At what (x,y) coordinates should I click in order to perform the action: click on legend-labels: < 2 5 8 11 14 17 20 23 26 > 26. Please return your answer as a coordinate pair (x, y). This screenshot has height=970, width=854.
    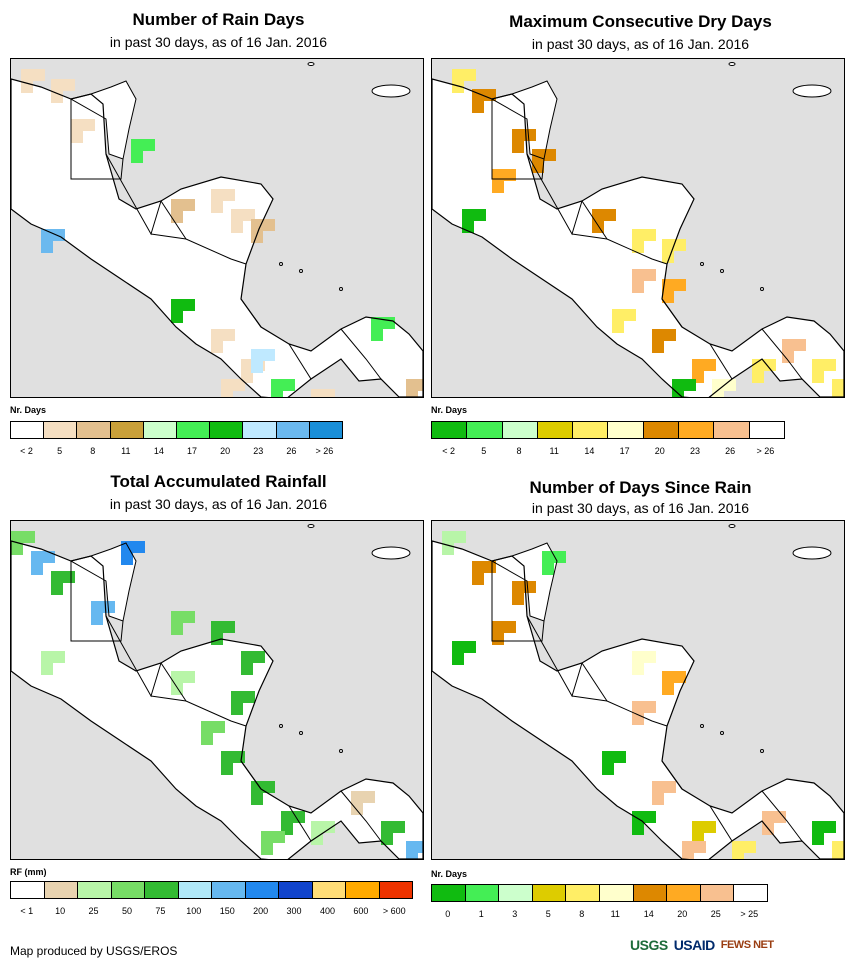
    Looking at the image, I should click on (175, 452).